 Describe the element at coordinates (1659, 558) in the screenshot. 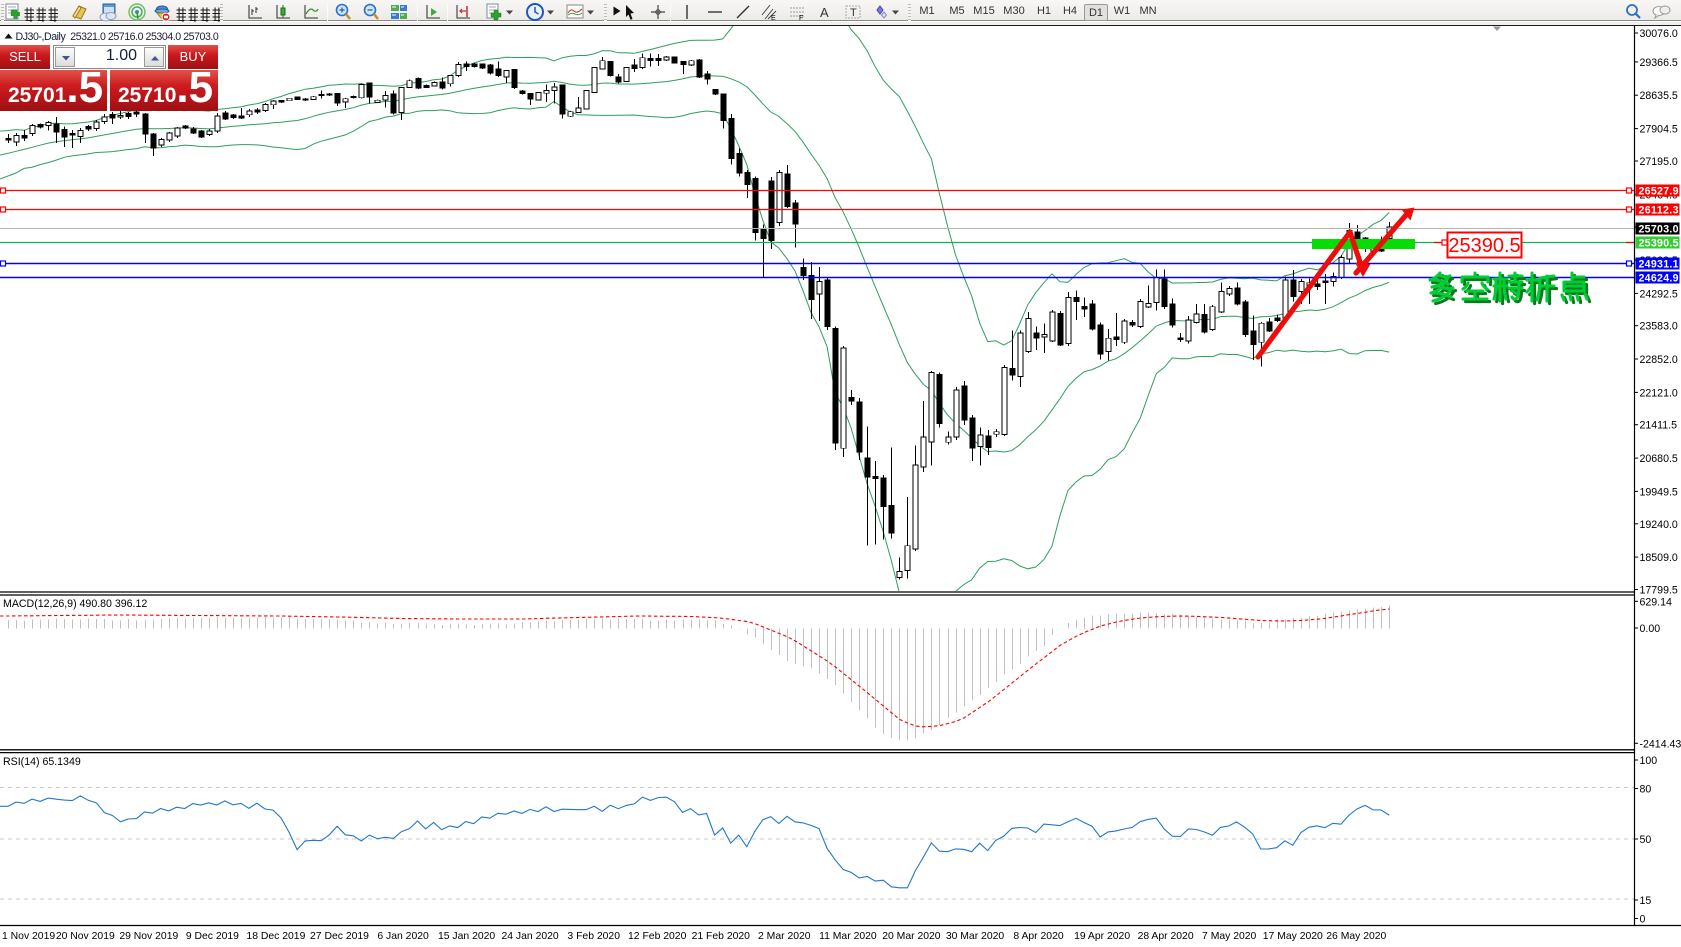

I see `svg-text: 18509.0` at that location.